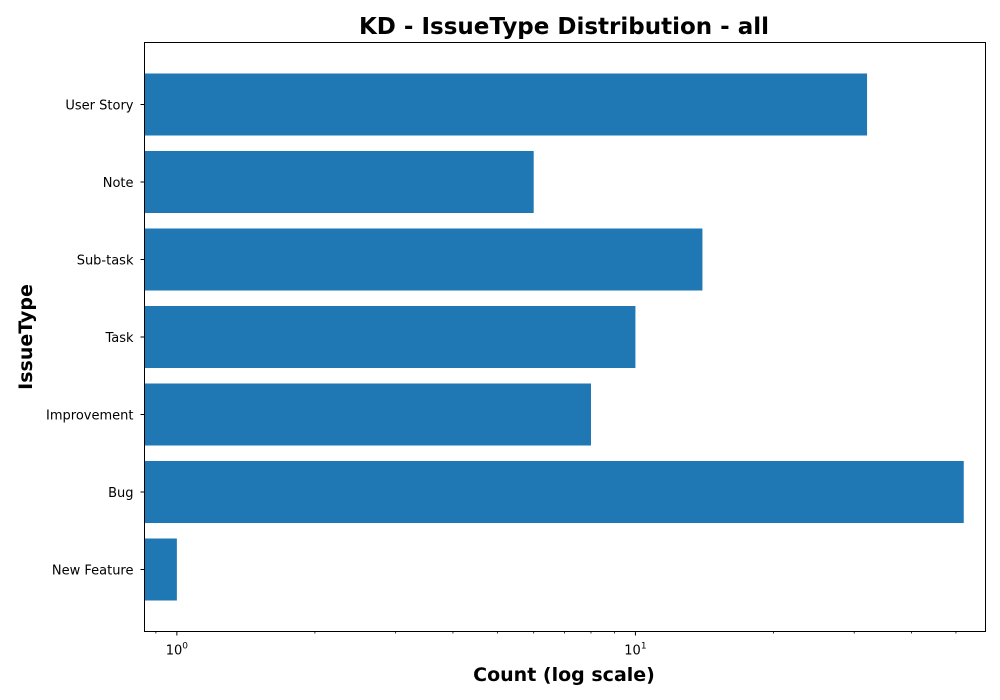 Image resolution: width=1000 pixels, height=700 pixels. Describe the element at coordinates (26, 337) in the screenshot. I see `y-axis-label: IssueType` at that location.